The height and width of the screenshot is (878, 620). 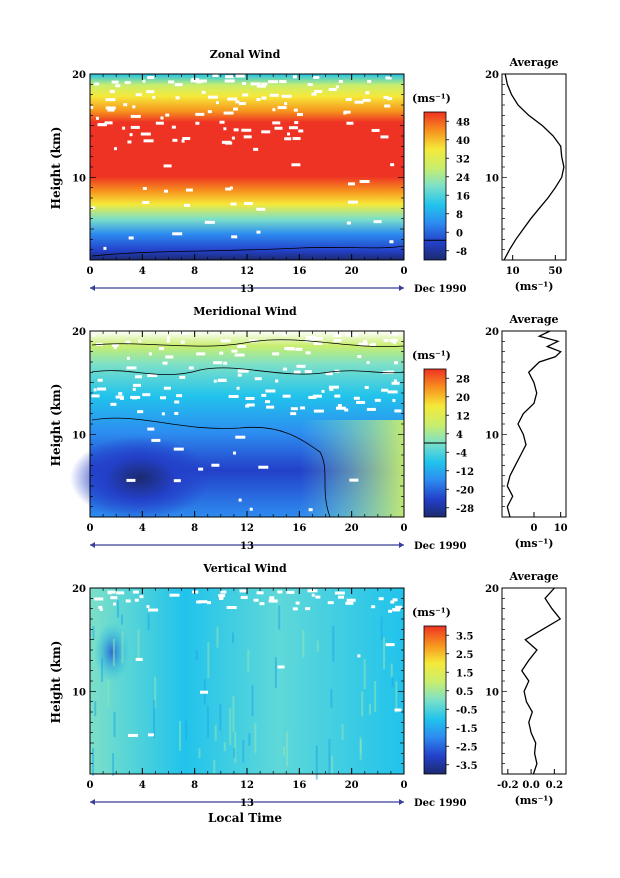 What do you see at coordinates (526, 688) in the screenshot?
I see `vertical-profile: Average -0.2 0.0 0.2 10 20 (ms⁻¹)` at bounding box center [526, 688].